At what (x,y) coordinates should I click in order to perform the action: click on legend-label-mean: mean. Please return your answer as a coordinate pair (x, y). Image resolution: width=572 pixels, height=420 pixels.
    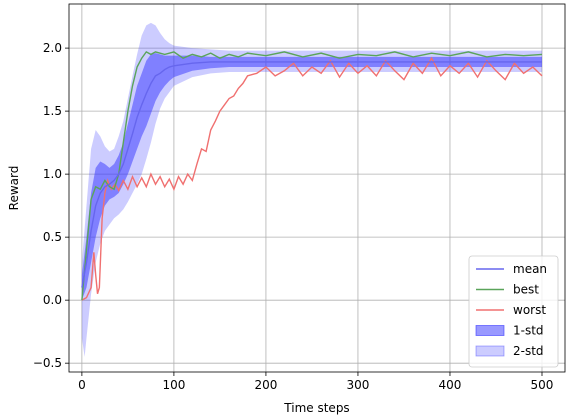
    Looking at the image, I should click on (530, 269).